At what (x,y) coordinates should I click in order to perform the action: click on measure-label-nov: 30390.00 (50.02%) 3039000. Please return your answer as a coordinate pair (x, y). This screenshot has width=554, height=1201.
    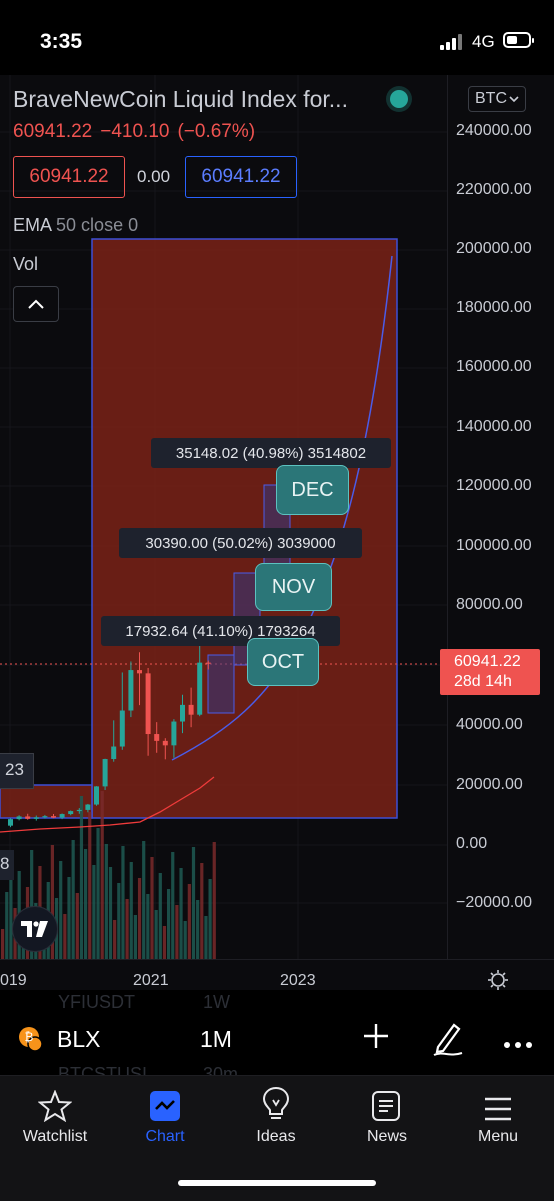
    Looking at the image, I should click on (240, 543).